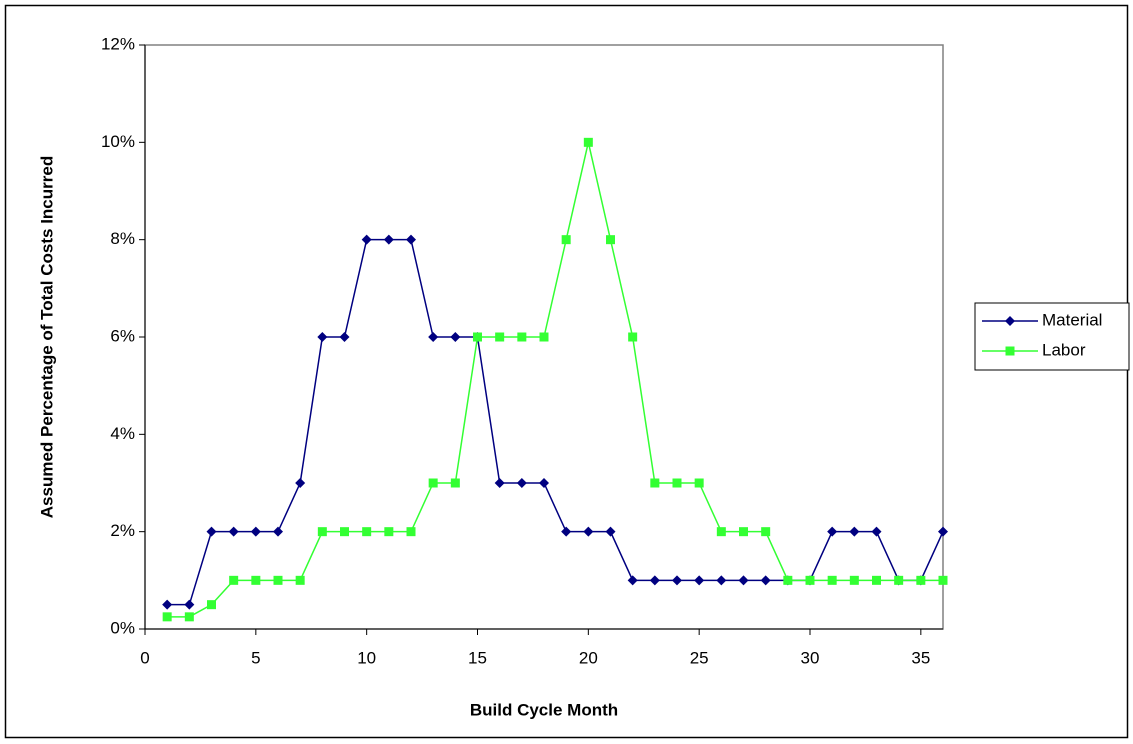 This screenshot has height=744, width=1133. I want to click on x-tick-label: 25, so click(699, 657).